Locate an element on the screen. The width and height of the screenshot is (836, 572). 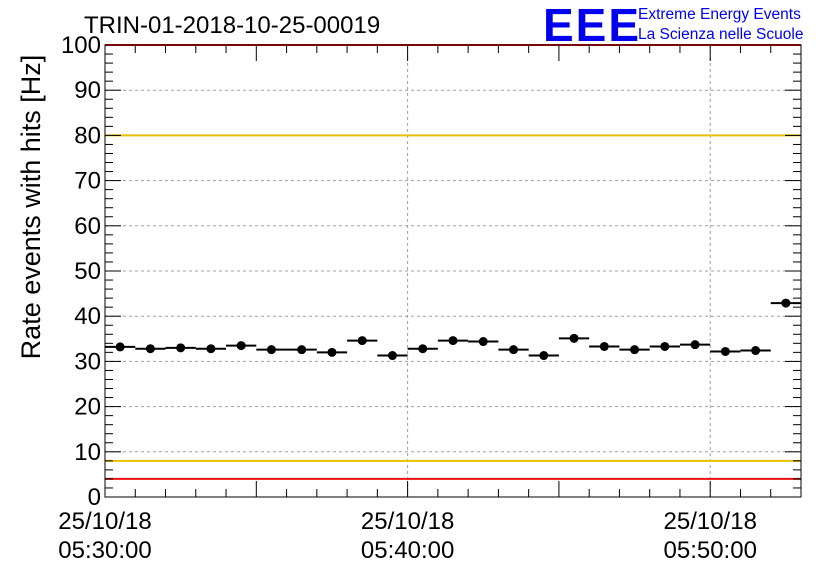
y-tick-label: 20 is located at coordinates (87, 407).